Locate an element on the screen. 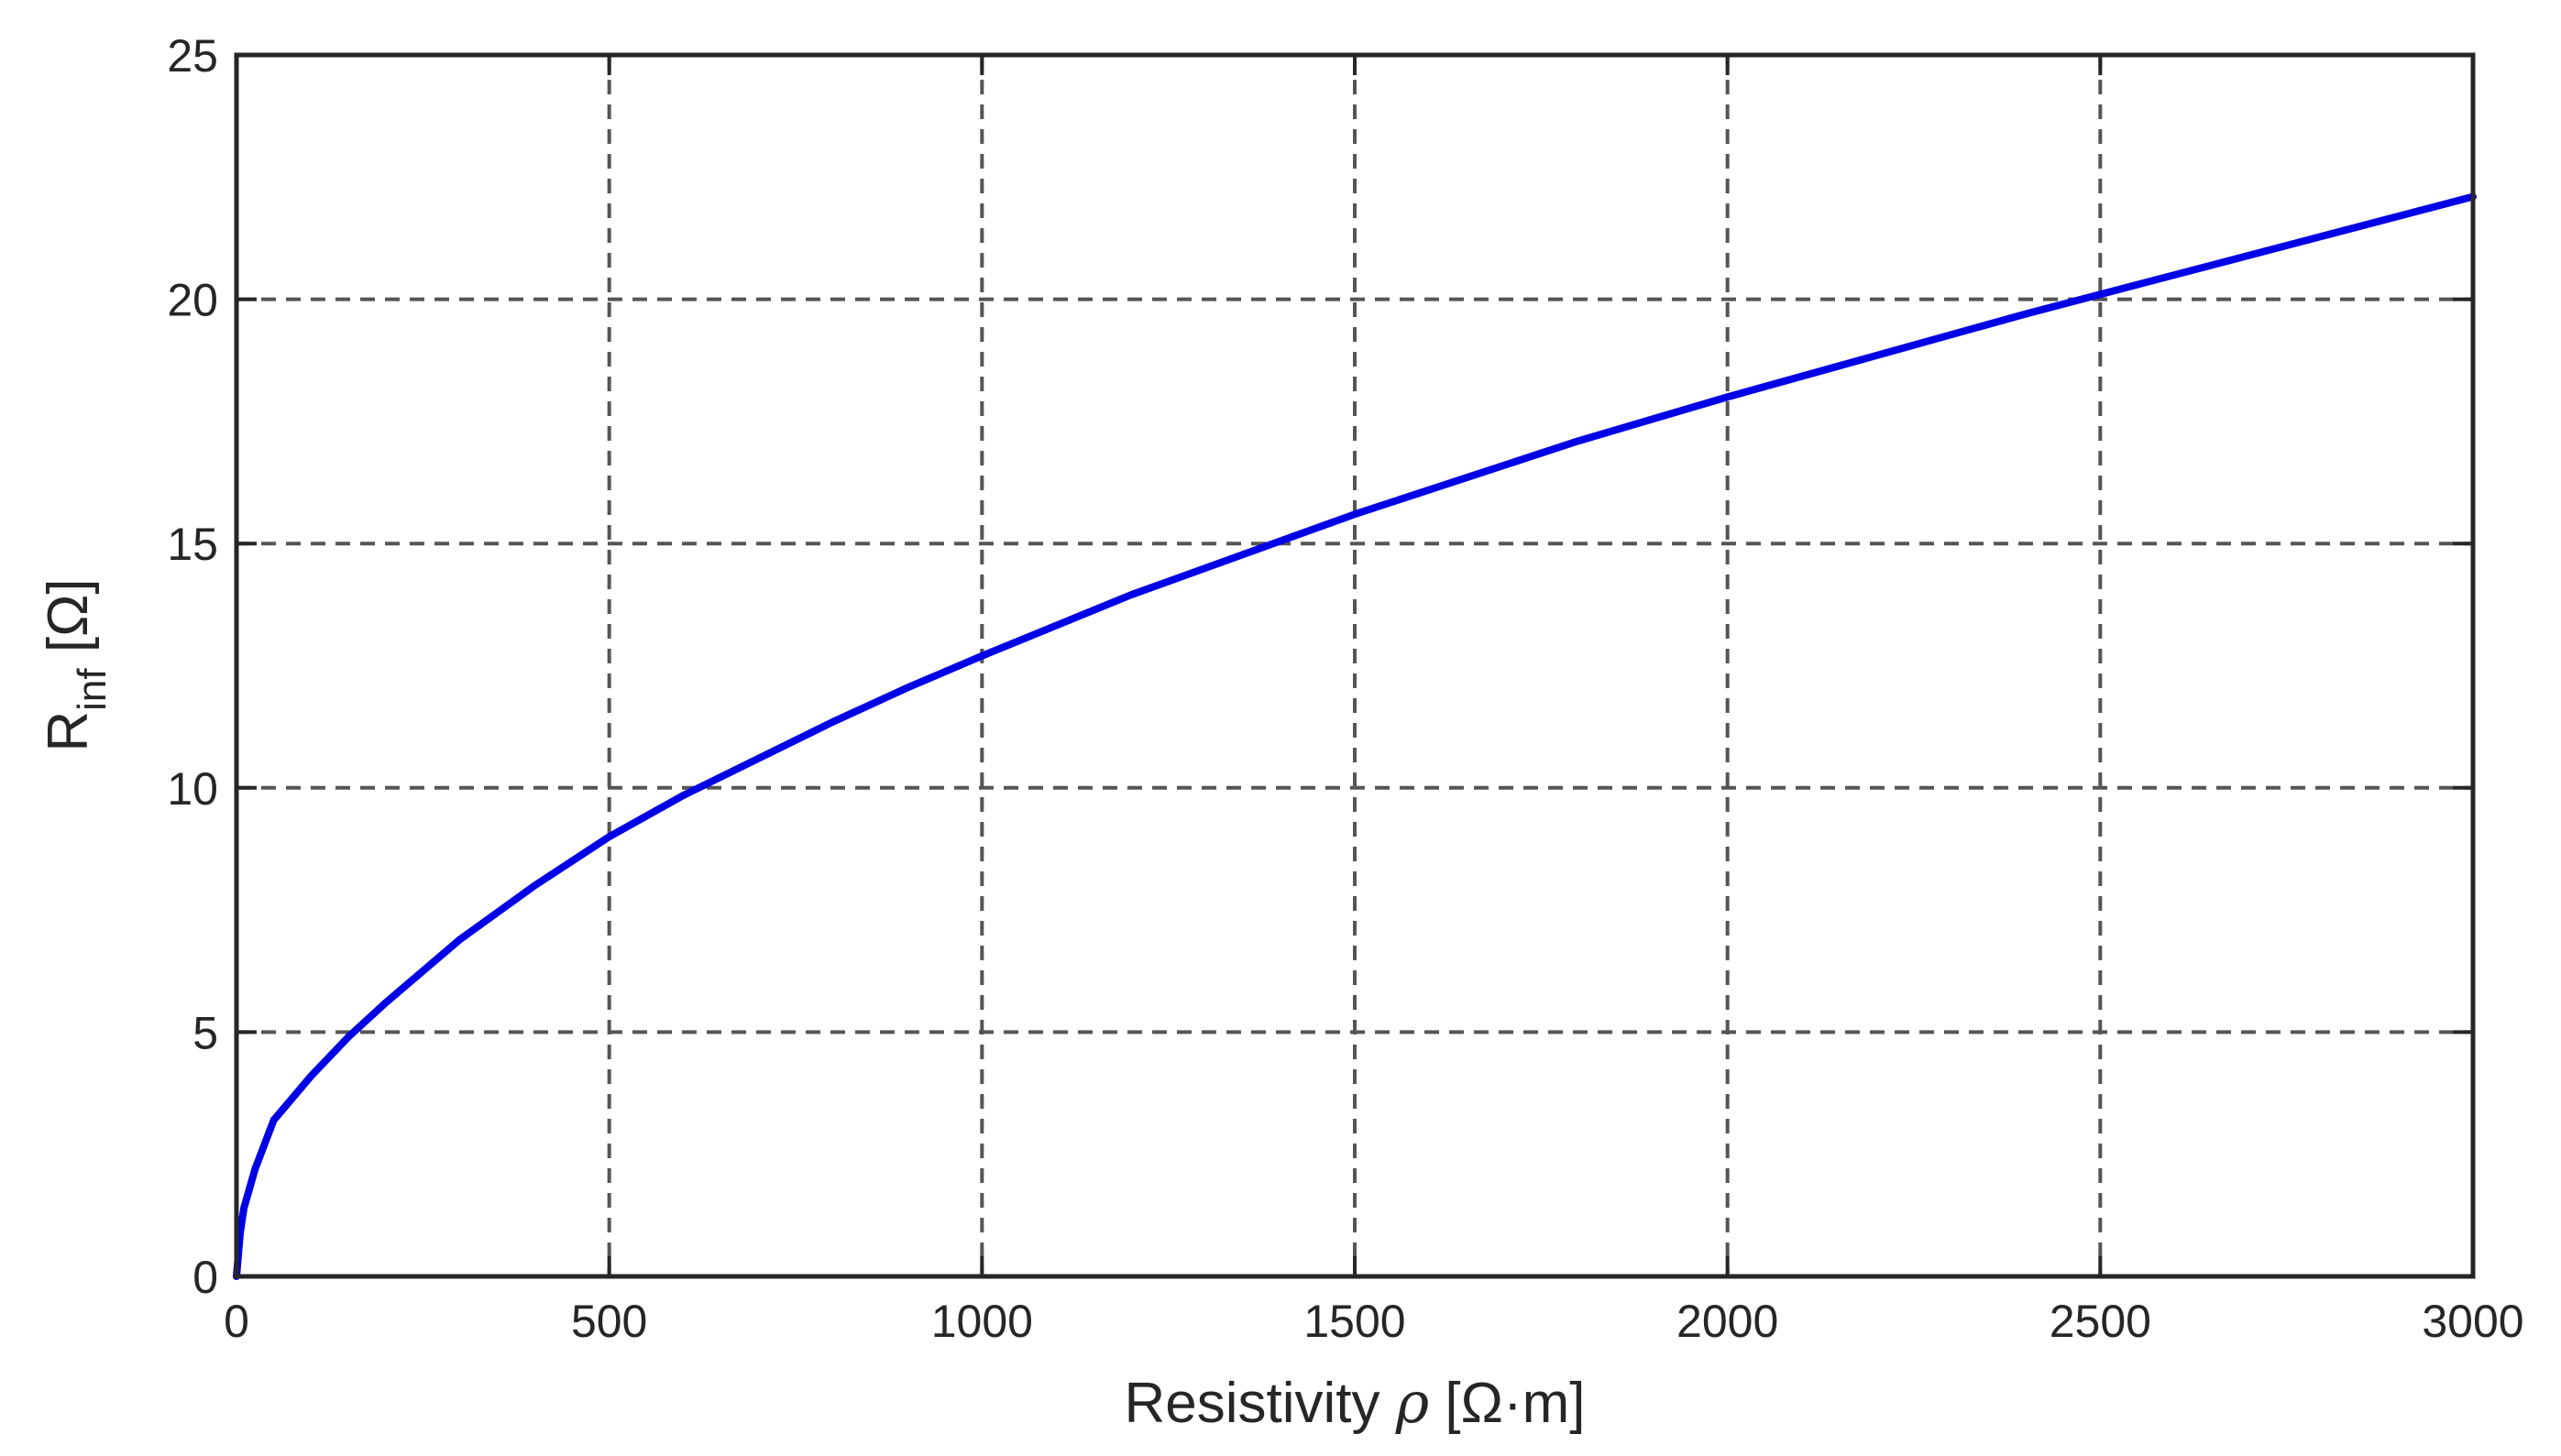  x-tick-label-3000: 3000 is located at coordinates (2472, 1321).